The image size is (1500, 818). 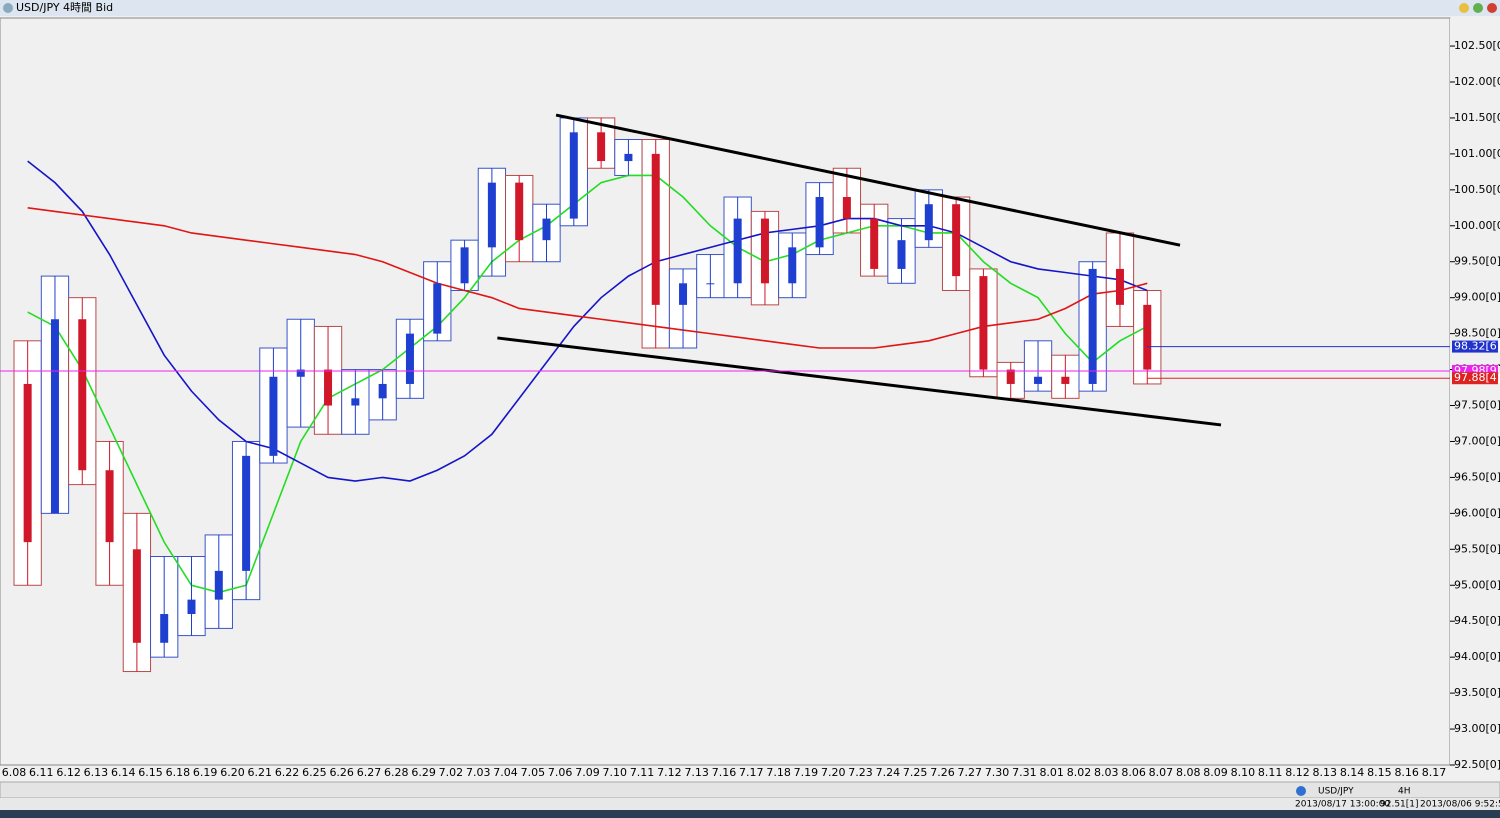 I want to click on y-tick-label: 96.00[0], so click(x=1477, y=512).